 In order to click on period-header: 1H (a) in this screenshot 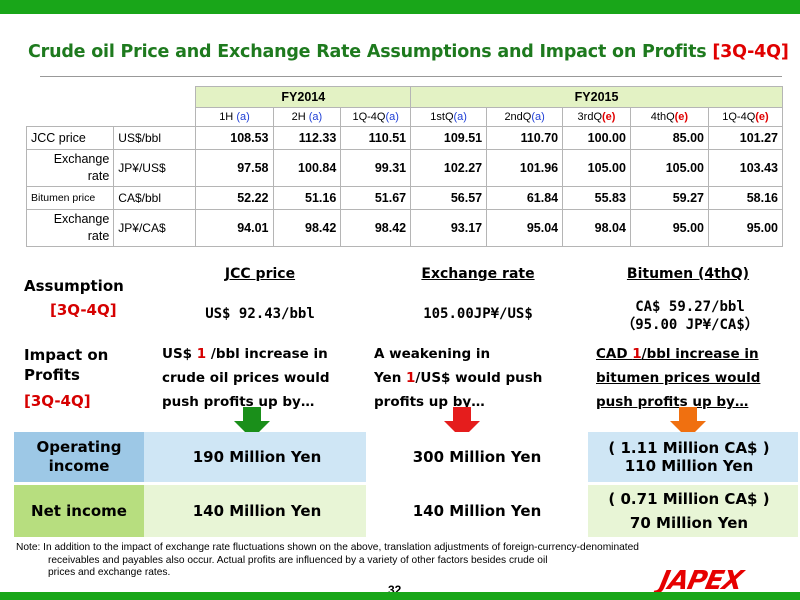, I will do `click(234, 117)`.